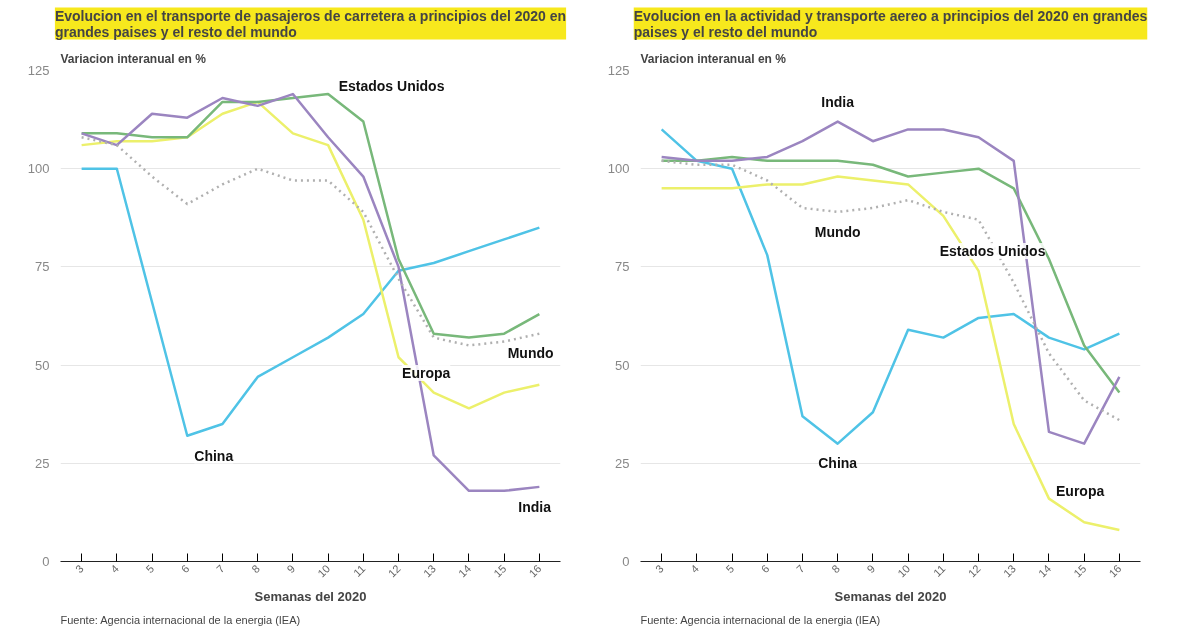 The width and height of the screenshot is (1177, 637). What do you see at coordinates (310, 23) in the screenshot?
I see `chart-title: Evolucion en el transporte de pasajeros de carretera a principios del 2020 en grandes paises y el resto del mundo` at bounding box center [310, 23].